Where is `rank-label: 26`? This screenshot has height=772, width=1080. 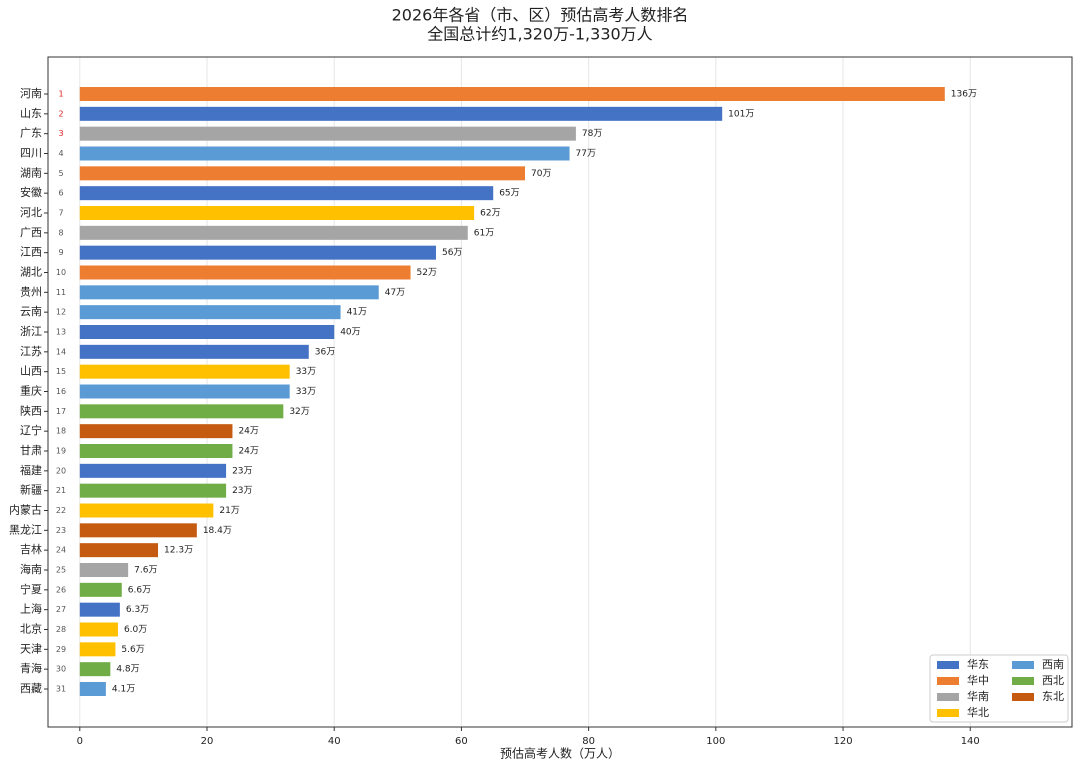 rank-label: 26 is located at coordinates (61, 589).